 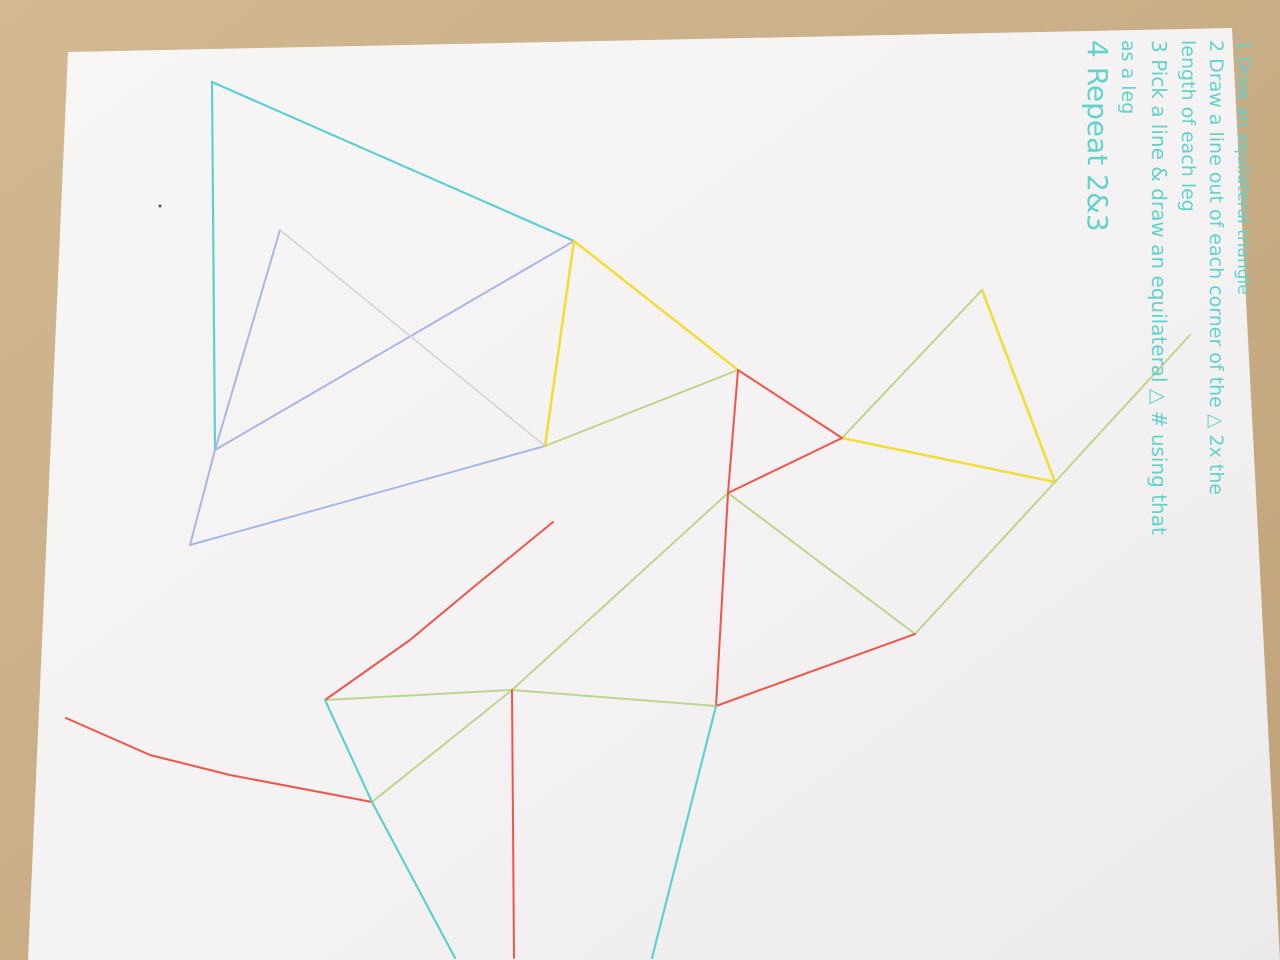 What do you see at coordinates (800, 361) in the screenshot?
I see `yellow-lines` at bounding box center [800, 361].